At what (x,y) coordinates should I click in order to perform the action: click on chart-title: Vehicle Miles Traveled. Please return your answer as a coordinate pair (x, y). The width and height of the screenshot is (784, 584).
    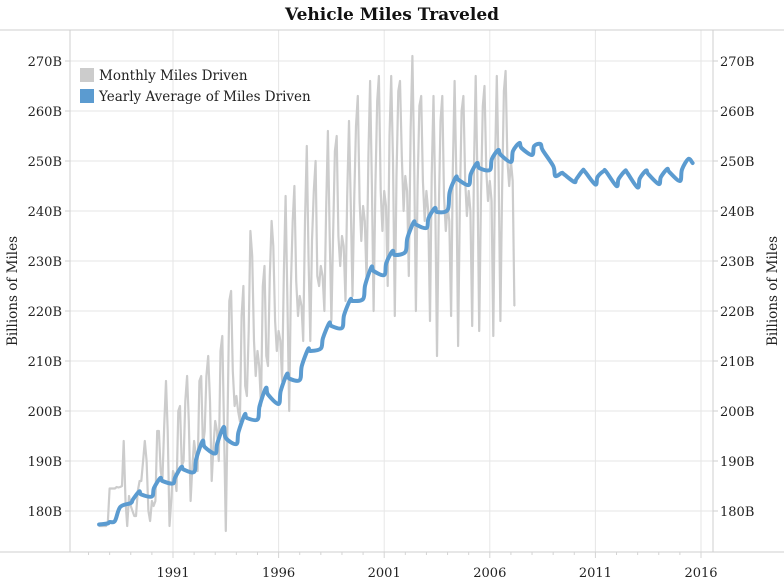
    Looking at the image, I should click on (391, 15).